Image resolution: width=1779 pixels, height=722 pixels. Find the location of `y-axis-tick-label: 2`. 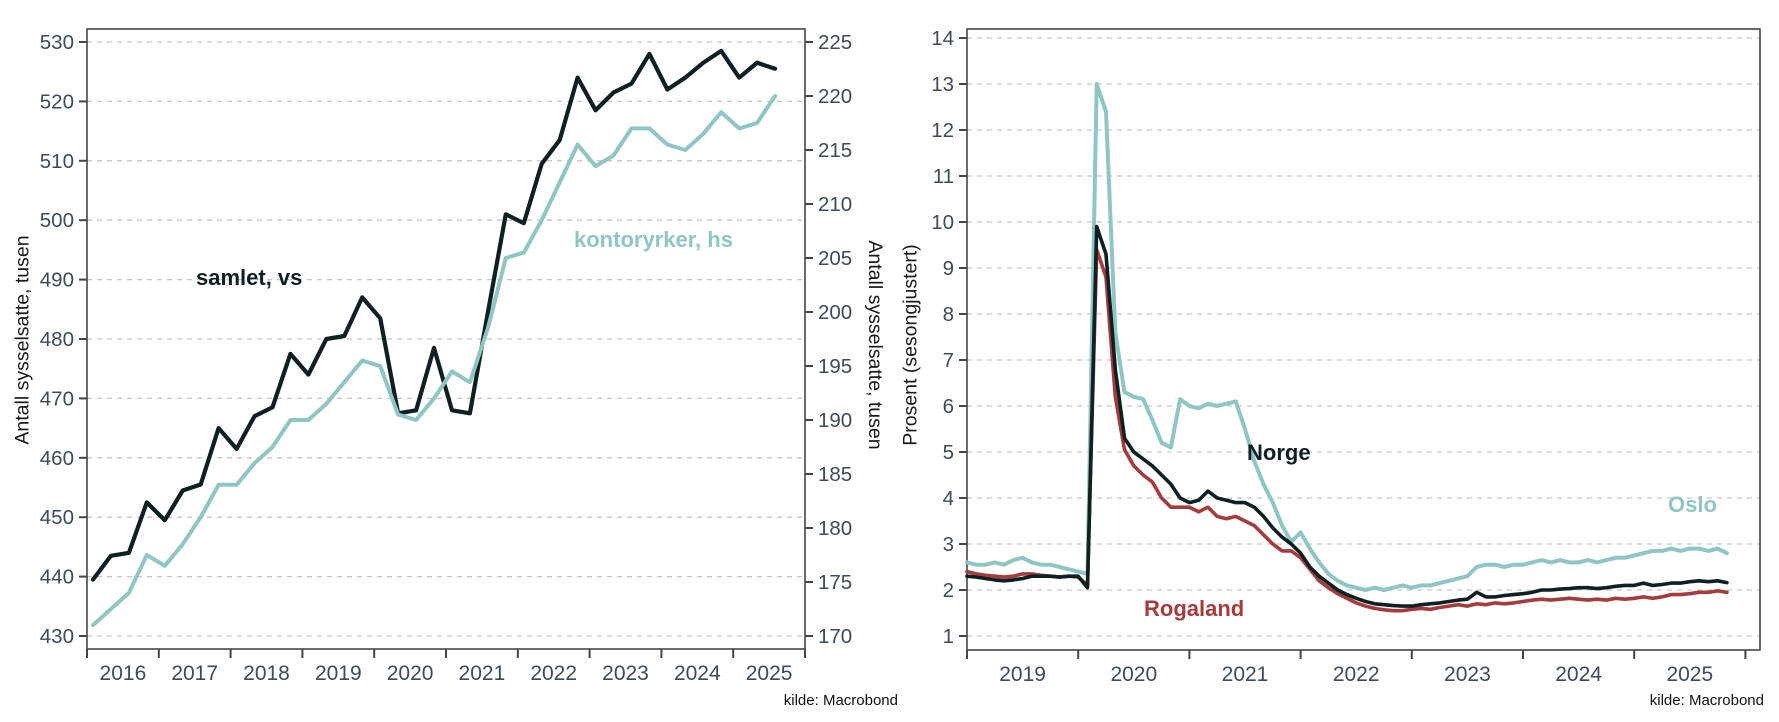

y-axis-tick-label: 2 is located at coordinates (948, 590).